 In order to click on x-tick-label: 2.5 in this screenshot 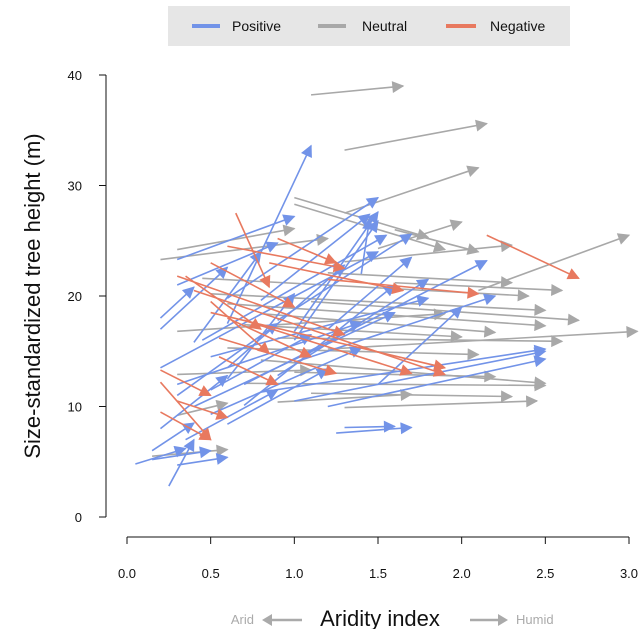, I will do `click(545, 573)`.